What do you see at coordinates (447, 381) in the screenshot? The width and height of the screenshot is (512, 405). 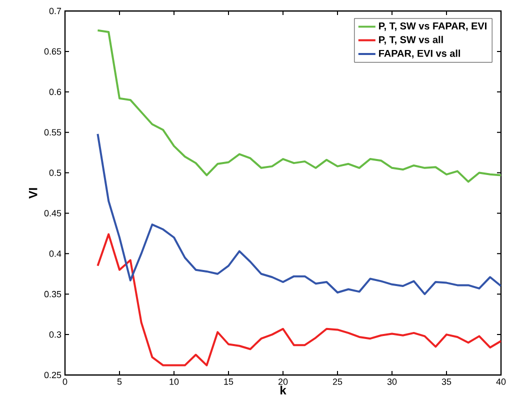 I see `x-tick-label: 35` at bounding box center [447, 381].